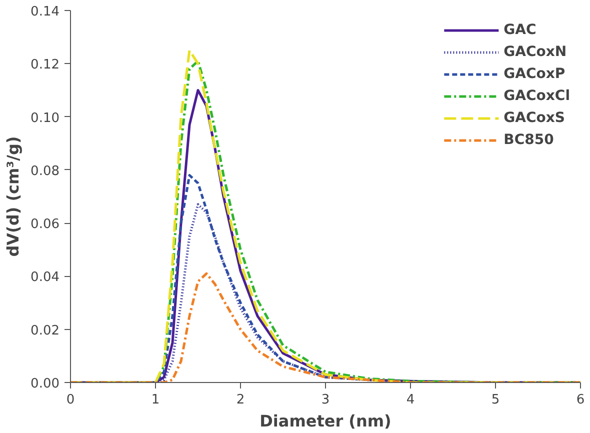  What do you see at coordinates (529, 140) in the screenshot?
I see `legend-label: BC850` at bounding box center [529, 140].